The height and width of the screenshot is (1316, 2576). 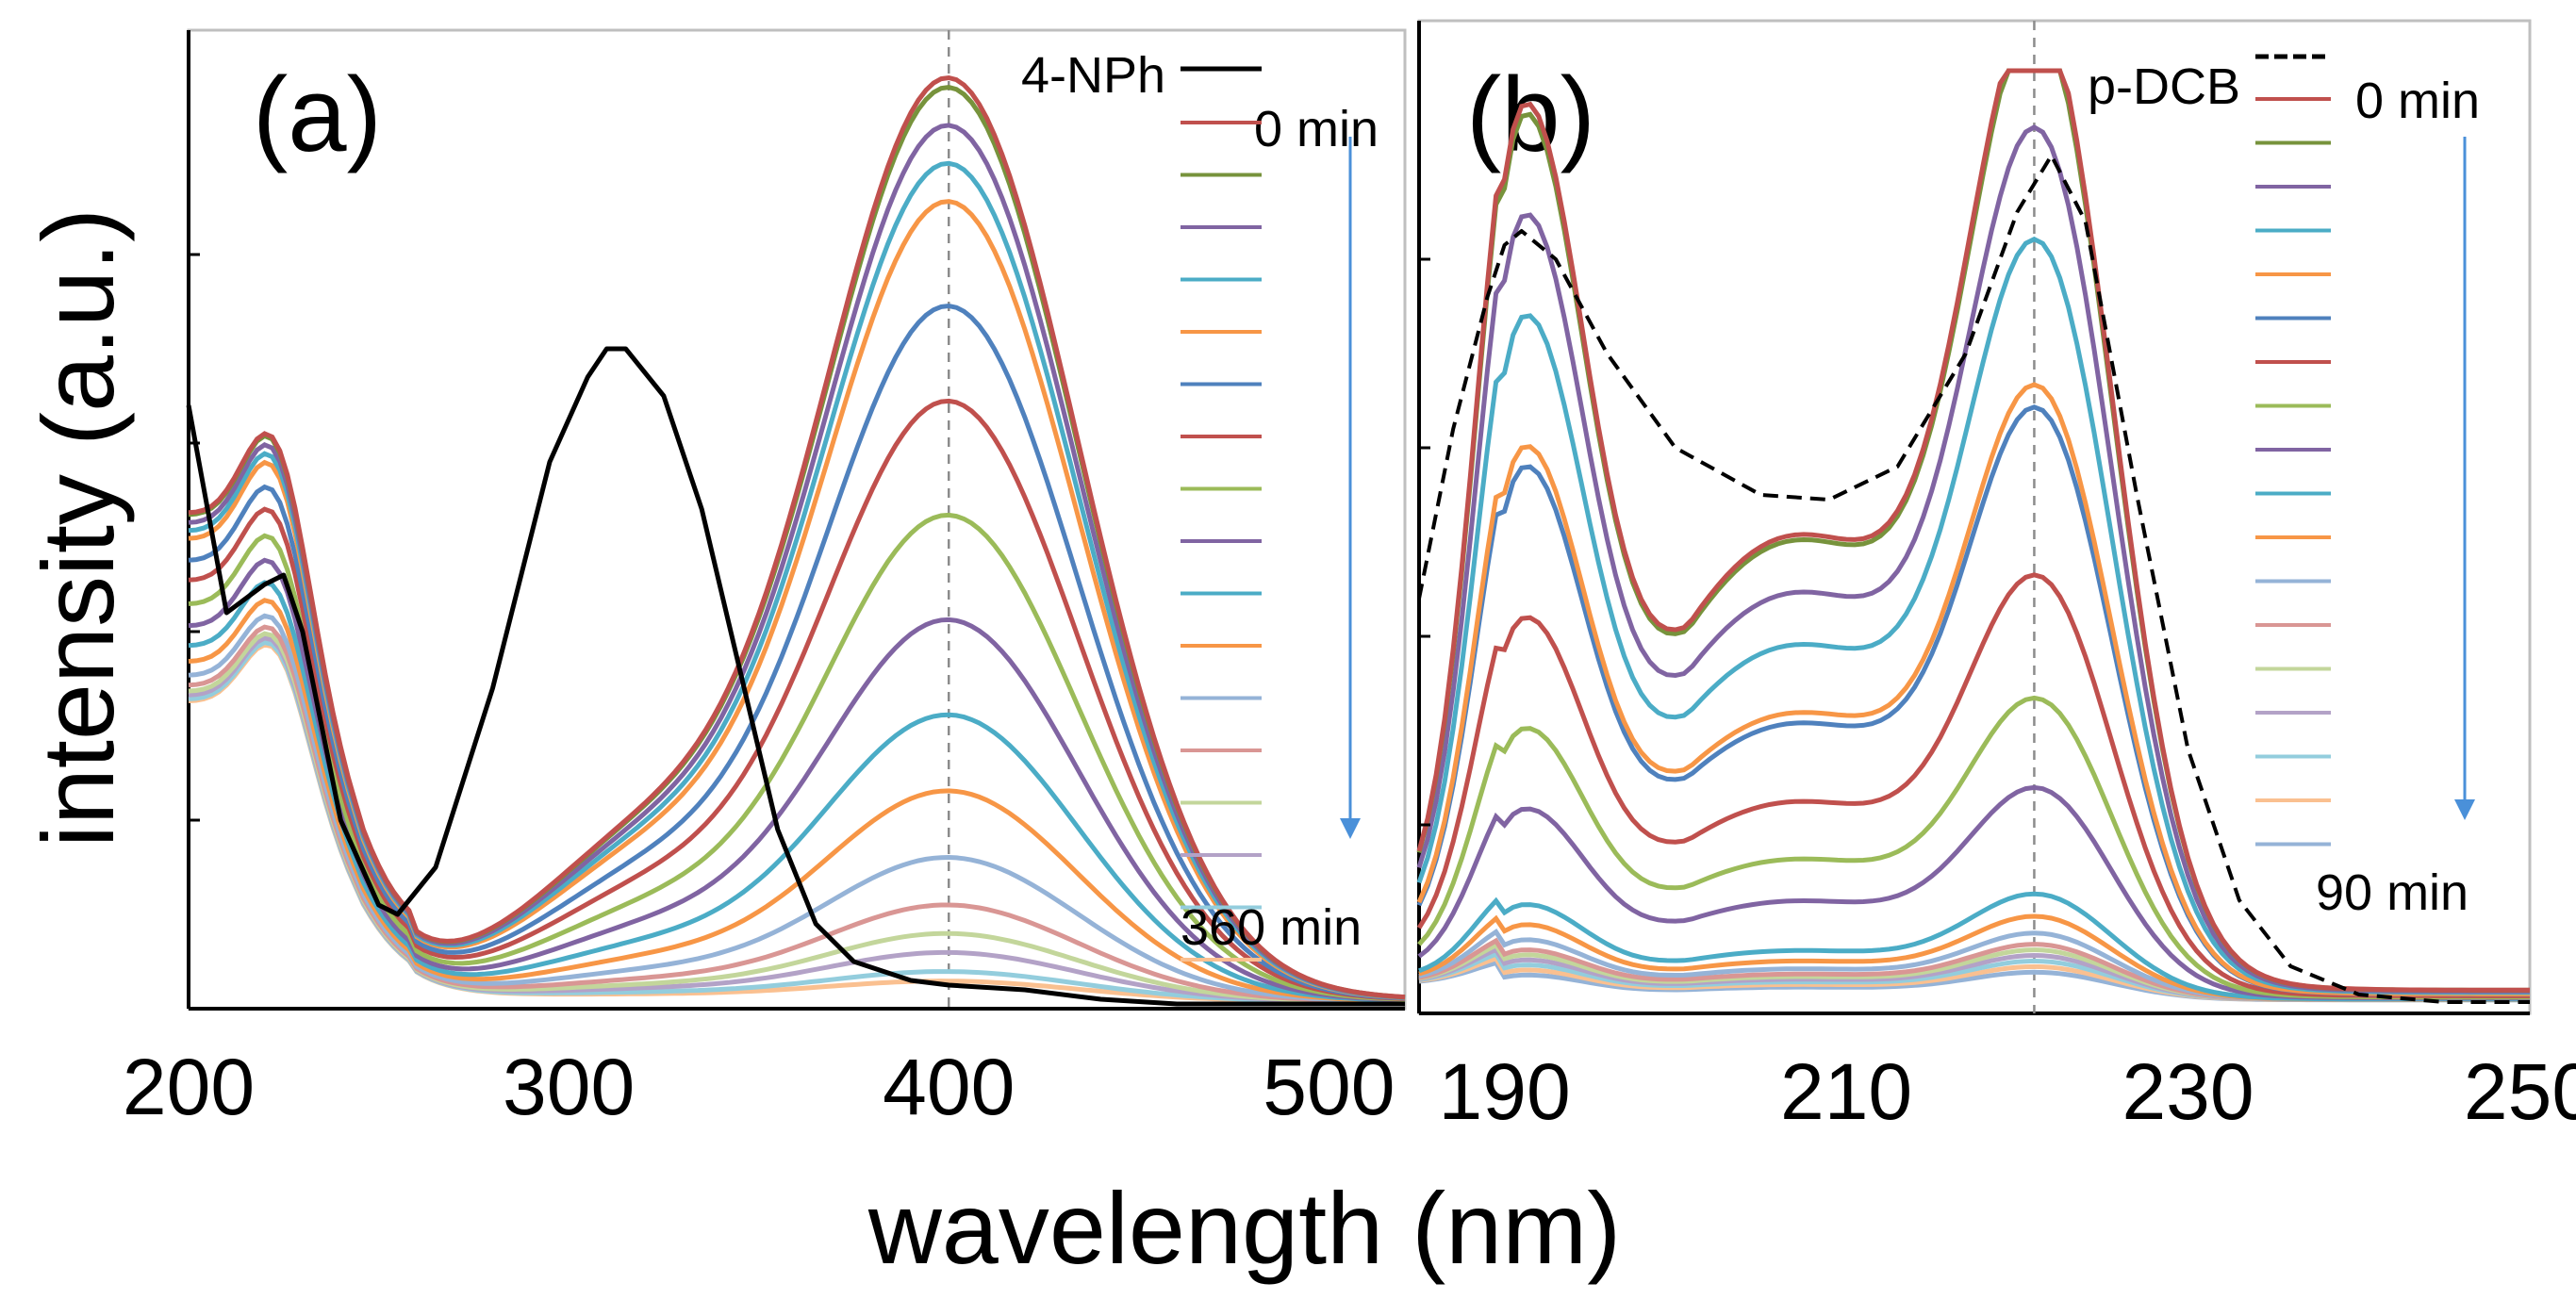 I want to click on panel-b-xtick-label-190: 190, so click(x=1505, y=1091).